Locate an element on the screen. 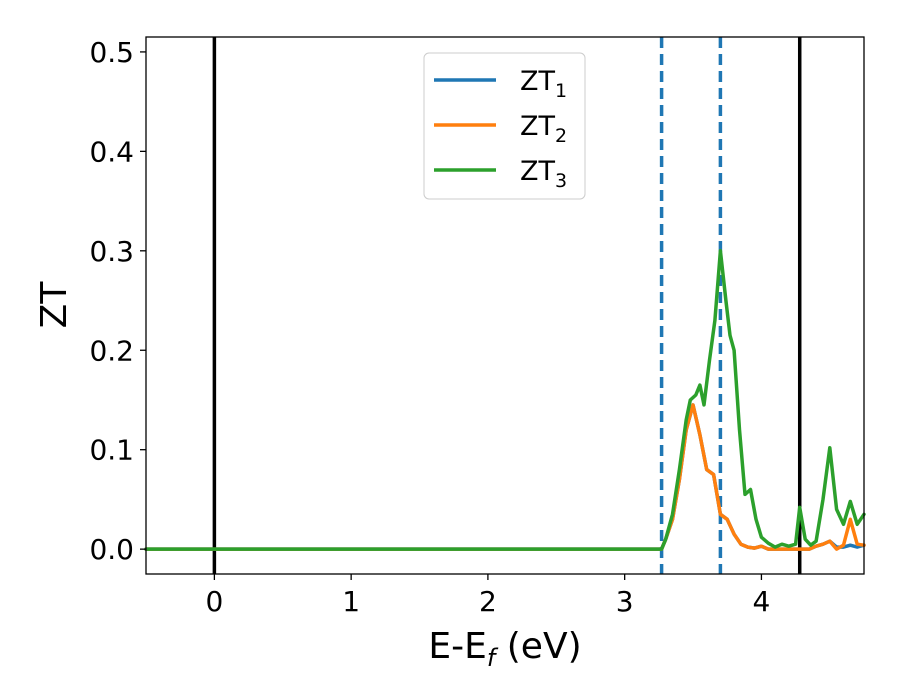  y-tick-label: 0.1 is located at coordinates (111, 450).